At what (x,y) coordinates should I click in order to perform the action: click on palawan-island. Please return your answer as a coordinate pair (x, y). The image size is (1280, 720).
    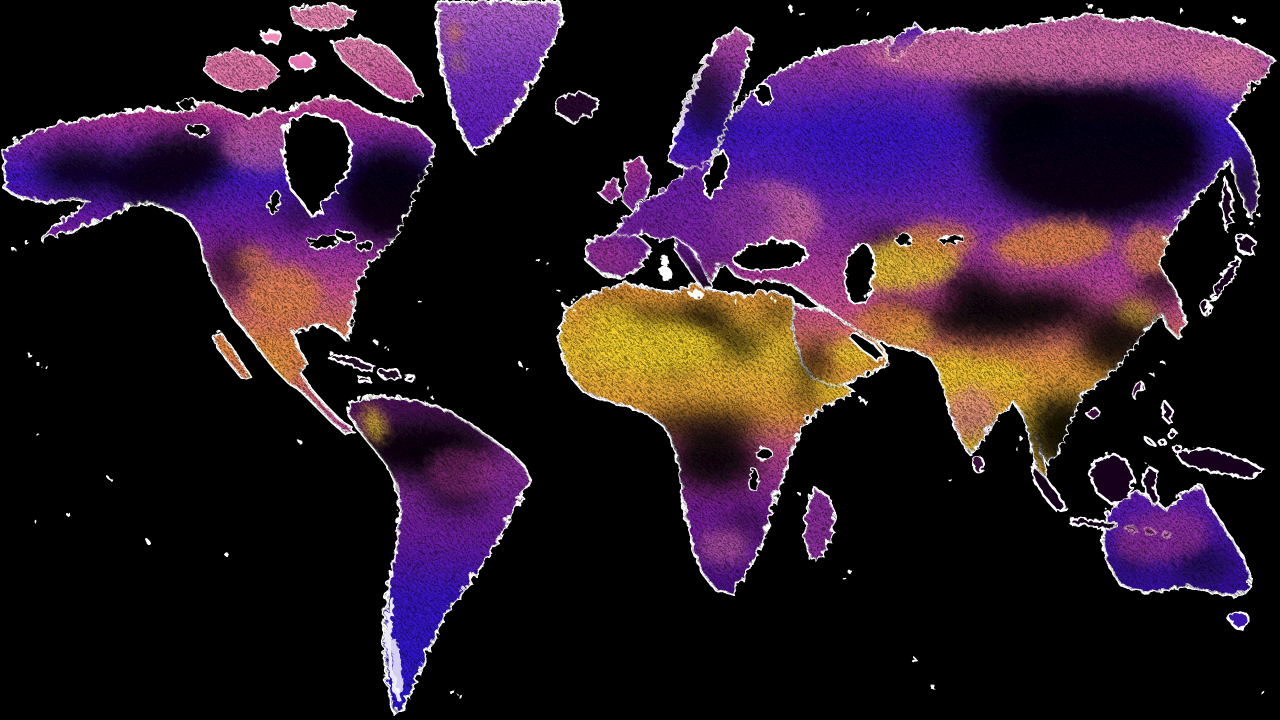
    Looking at the image, I should click on (1148, 440).